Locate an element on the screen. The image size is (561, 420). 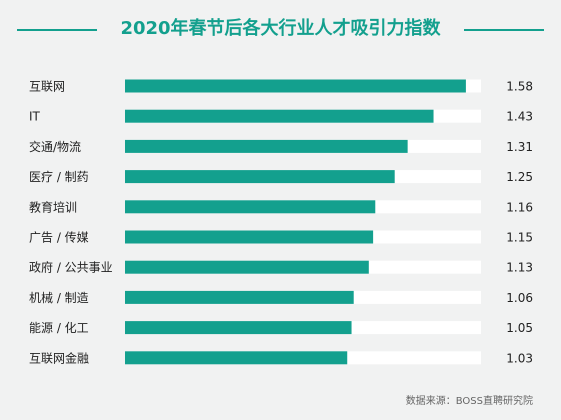
chart-title: 2020年春节后各大行业人才吸引力指数 is located at coordinates (280, 28).